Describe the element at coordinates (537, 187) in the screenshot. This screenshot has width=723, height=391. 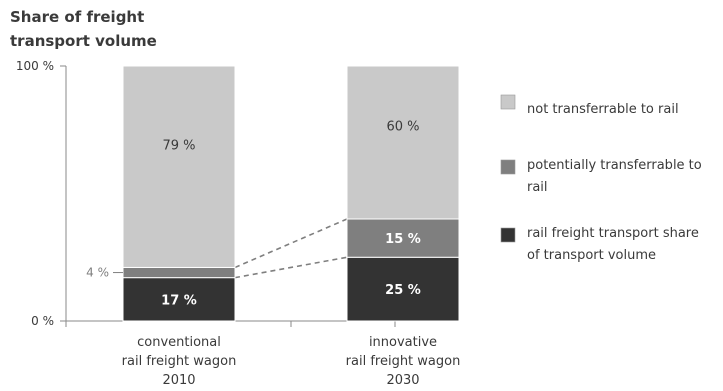
I see `legend-label: rail` at that location.